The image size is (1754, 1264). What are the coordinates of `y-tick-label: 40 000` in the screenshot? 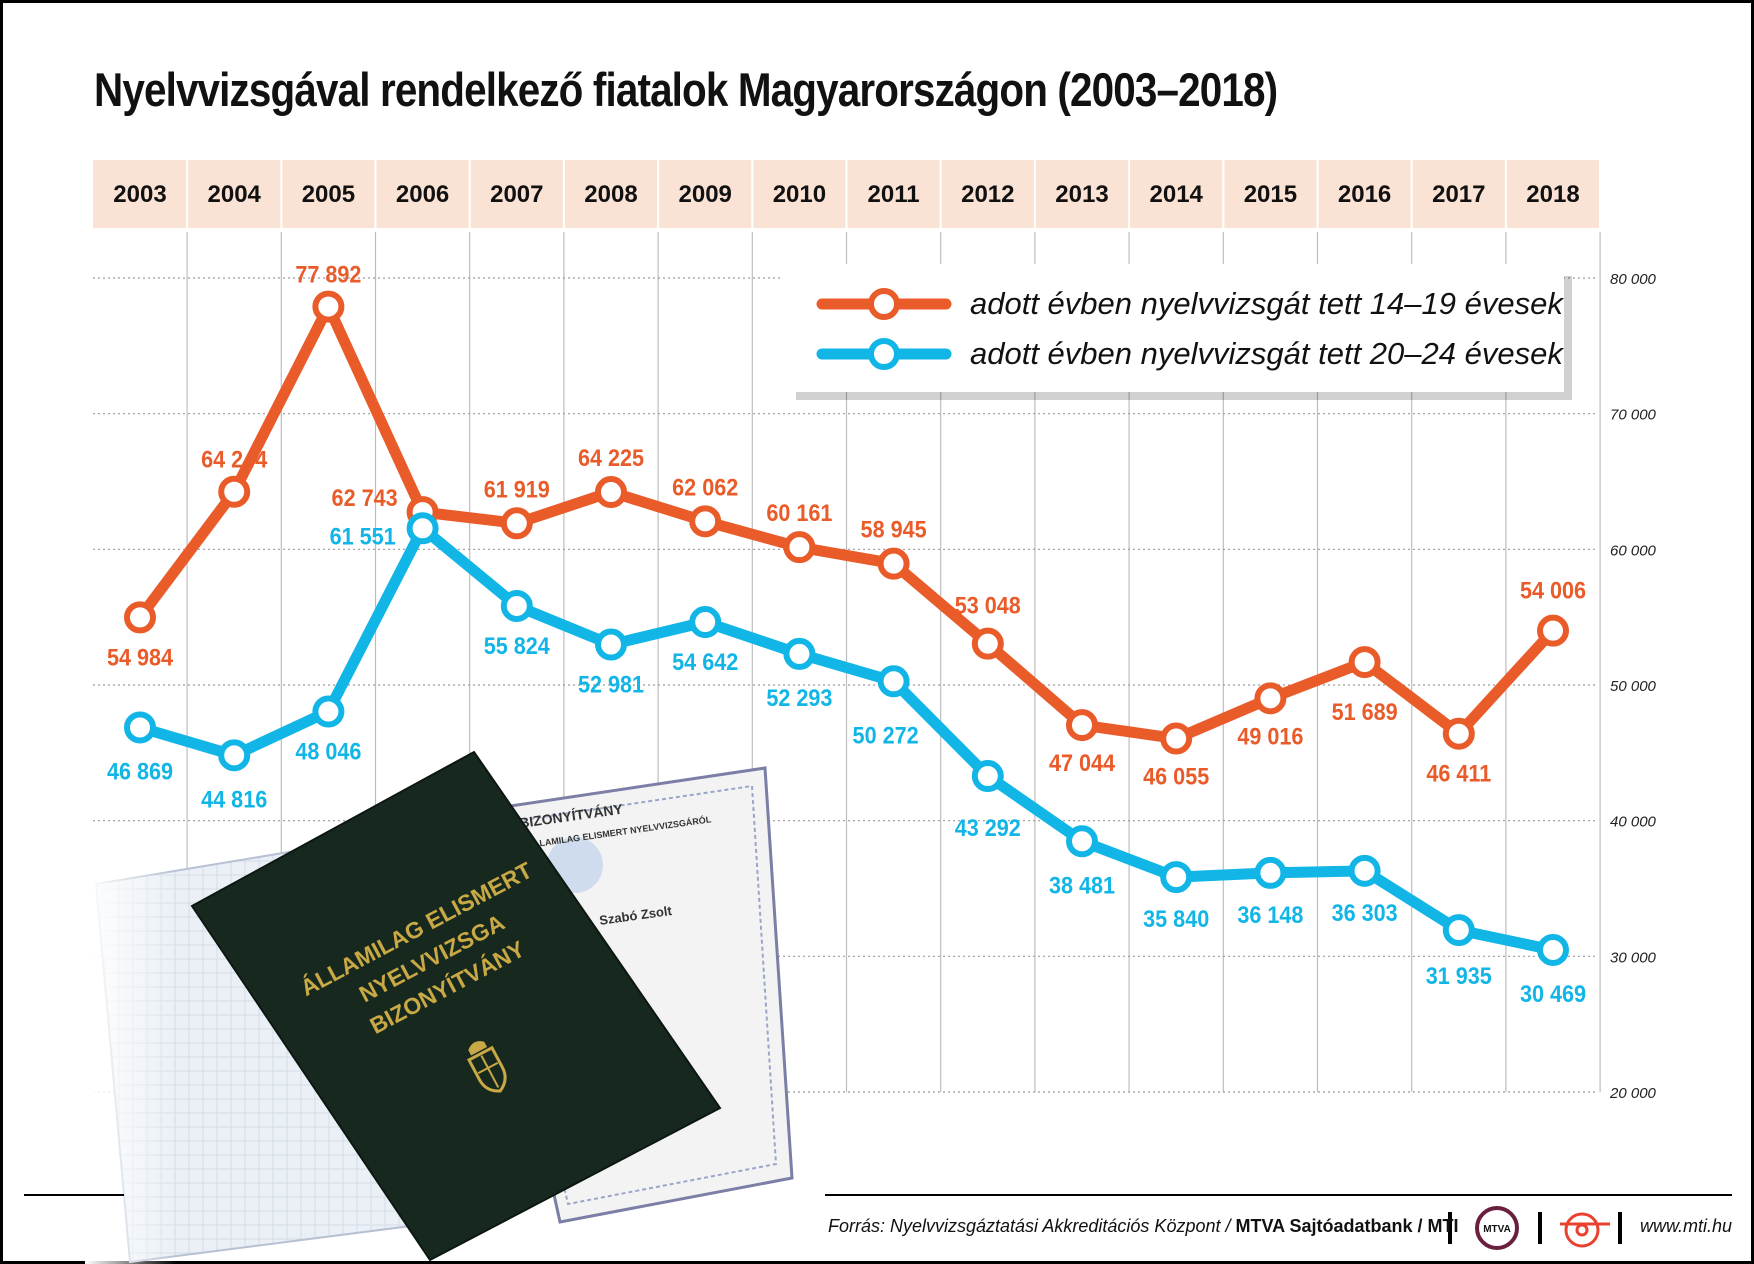 It's located at (1633, 822).